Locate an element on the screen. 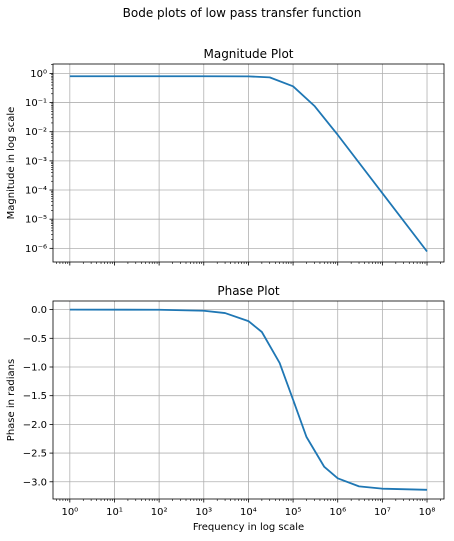  x-tick-label: 10³ is located at coordinates (203, 512).